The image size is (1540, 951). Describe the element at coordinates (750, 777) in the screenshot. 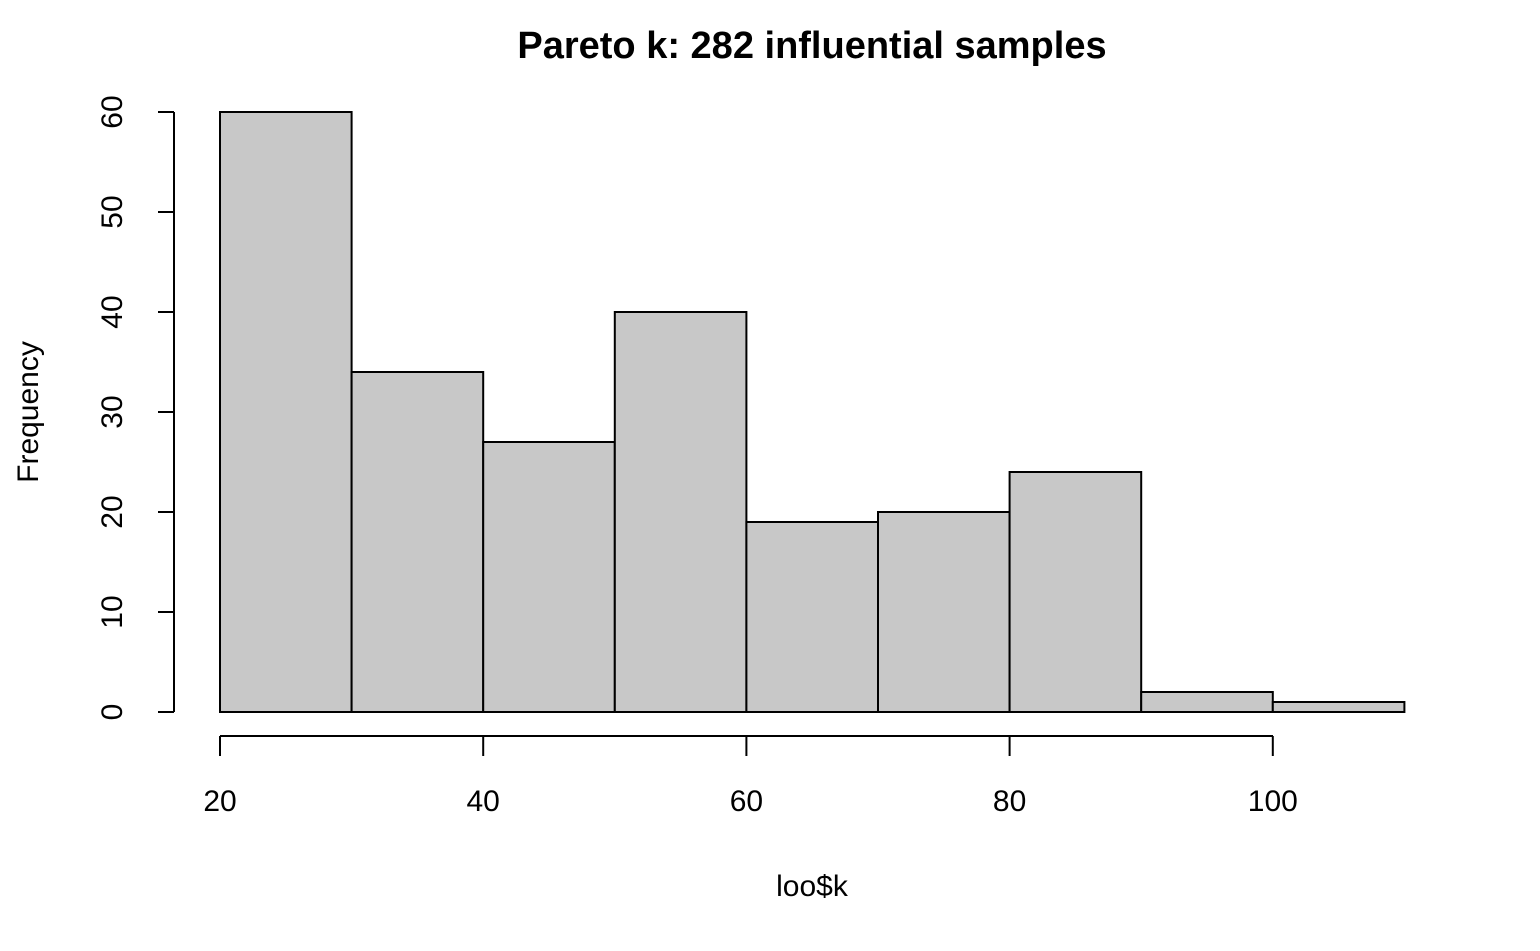

I see `x-ticks-group: 20 40 60 80 100` at that location.